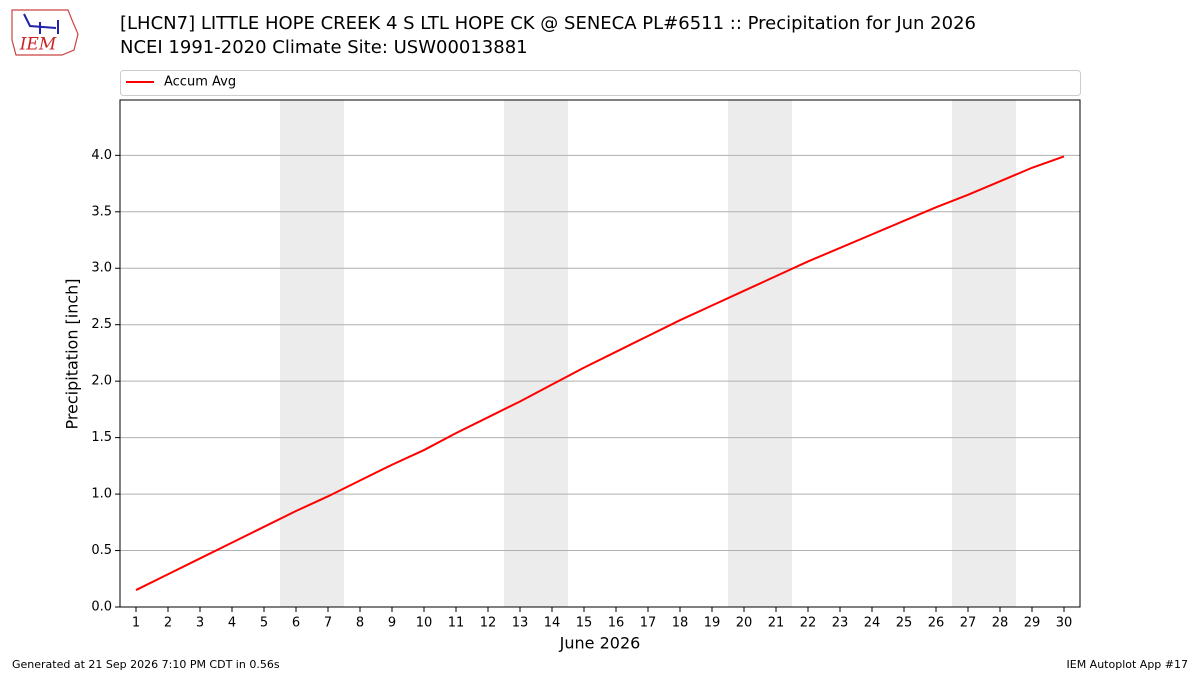 This screenshot has width=1200, height=679. I want to click on logo-text: IEM, so click(38, 45).